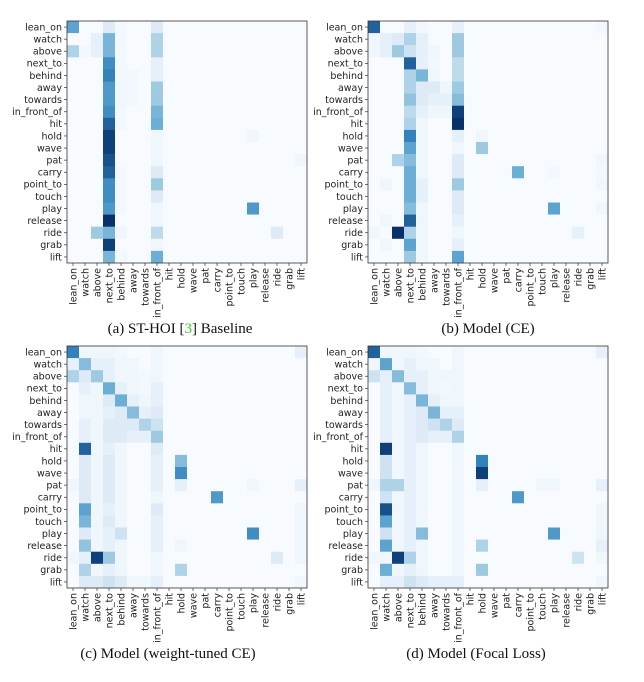 This screenshot has width=644, height=682. Describe the element at coordinates (289, 184) in the screenshot. I see `heatmap-cell-point_to-grab` at that location.